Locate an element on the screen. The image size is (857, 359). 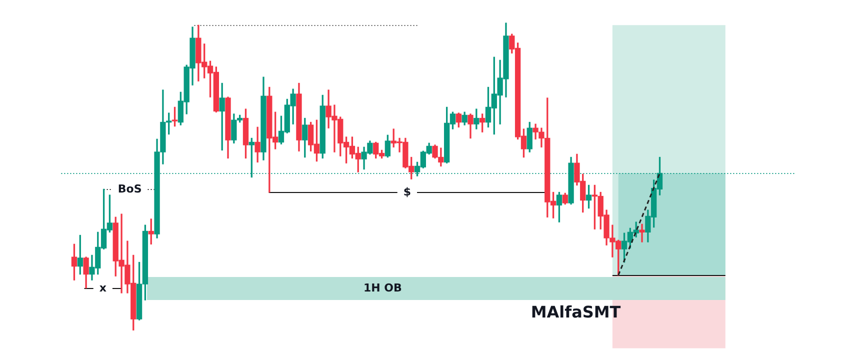
candlestick is located at coordinates (642, 233).